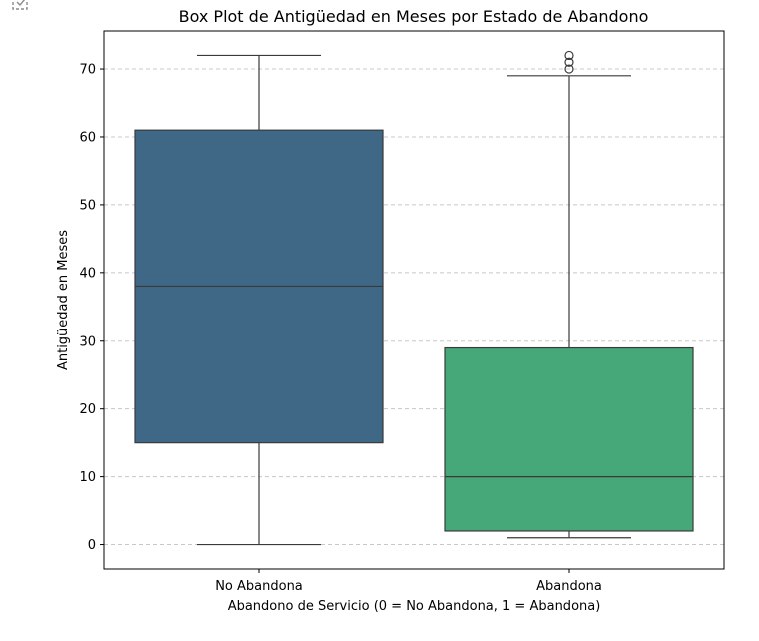 Image resolution: width=759 pixels, height=641 pixels. Describe the element at coordinates (87, 70) in the screenshot. I see `y-tick-label: 70` at that location.